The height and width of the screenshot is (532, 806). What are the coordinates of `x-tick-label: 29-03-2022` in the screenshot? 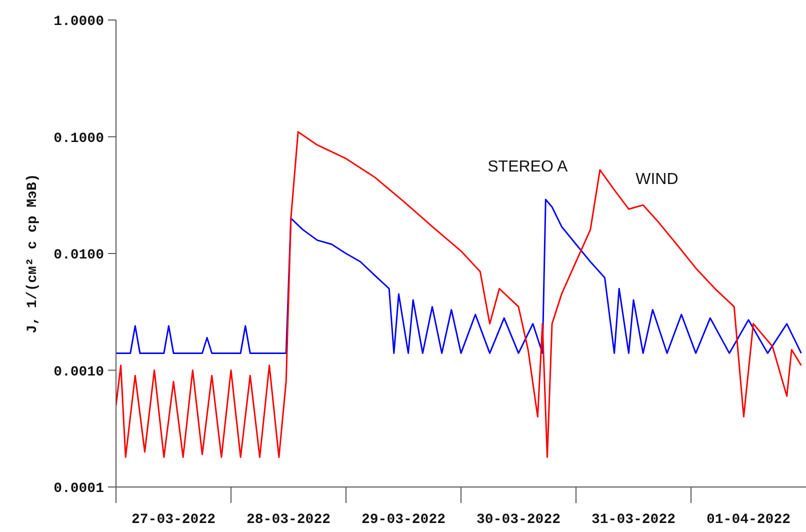 It's located at (403, 520).